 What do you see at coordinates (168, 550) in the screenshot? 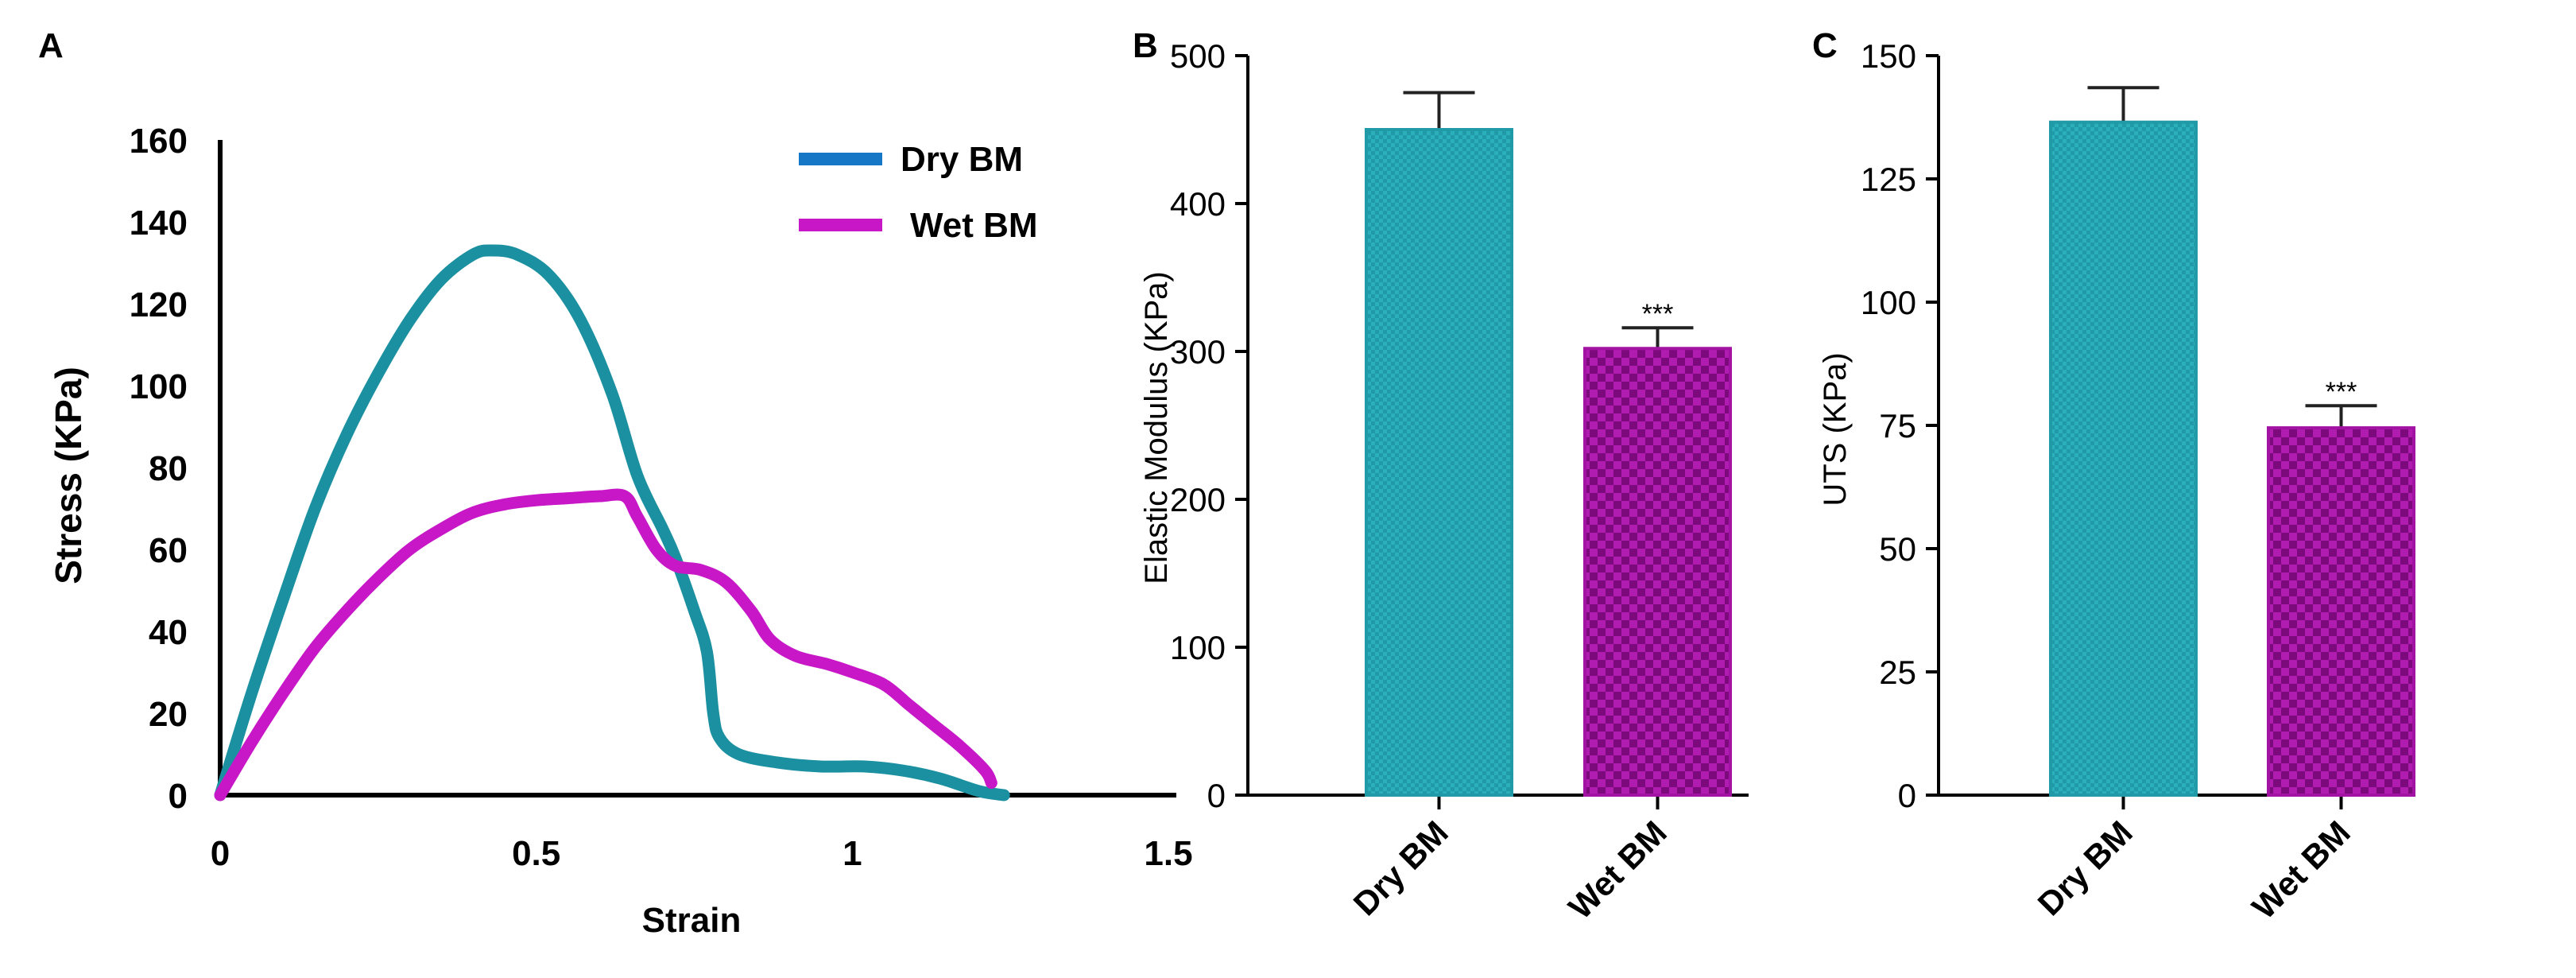
I see `panel-a-y-tick-label: 60` at bounding box center [168, 550].